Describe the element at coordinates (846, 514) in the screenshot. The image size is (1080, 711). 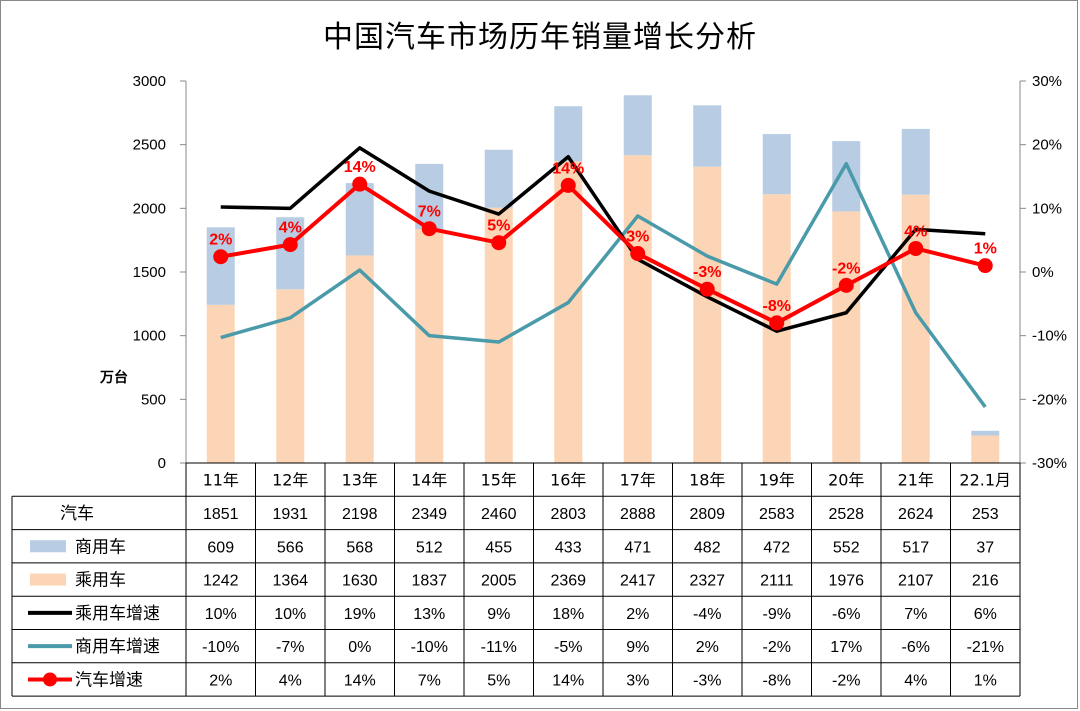
I see `table-cell: 2528` at that location.